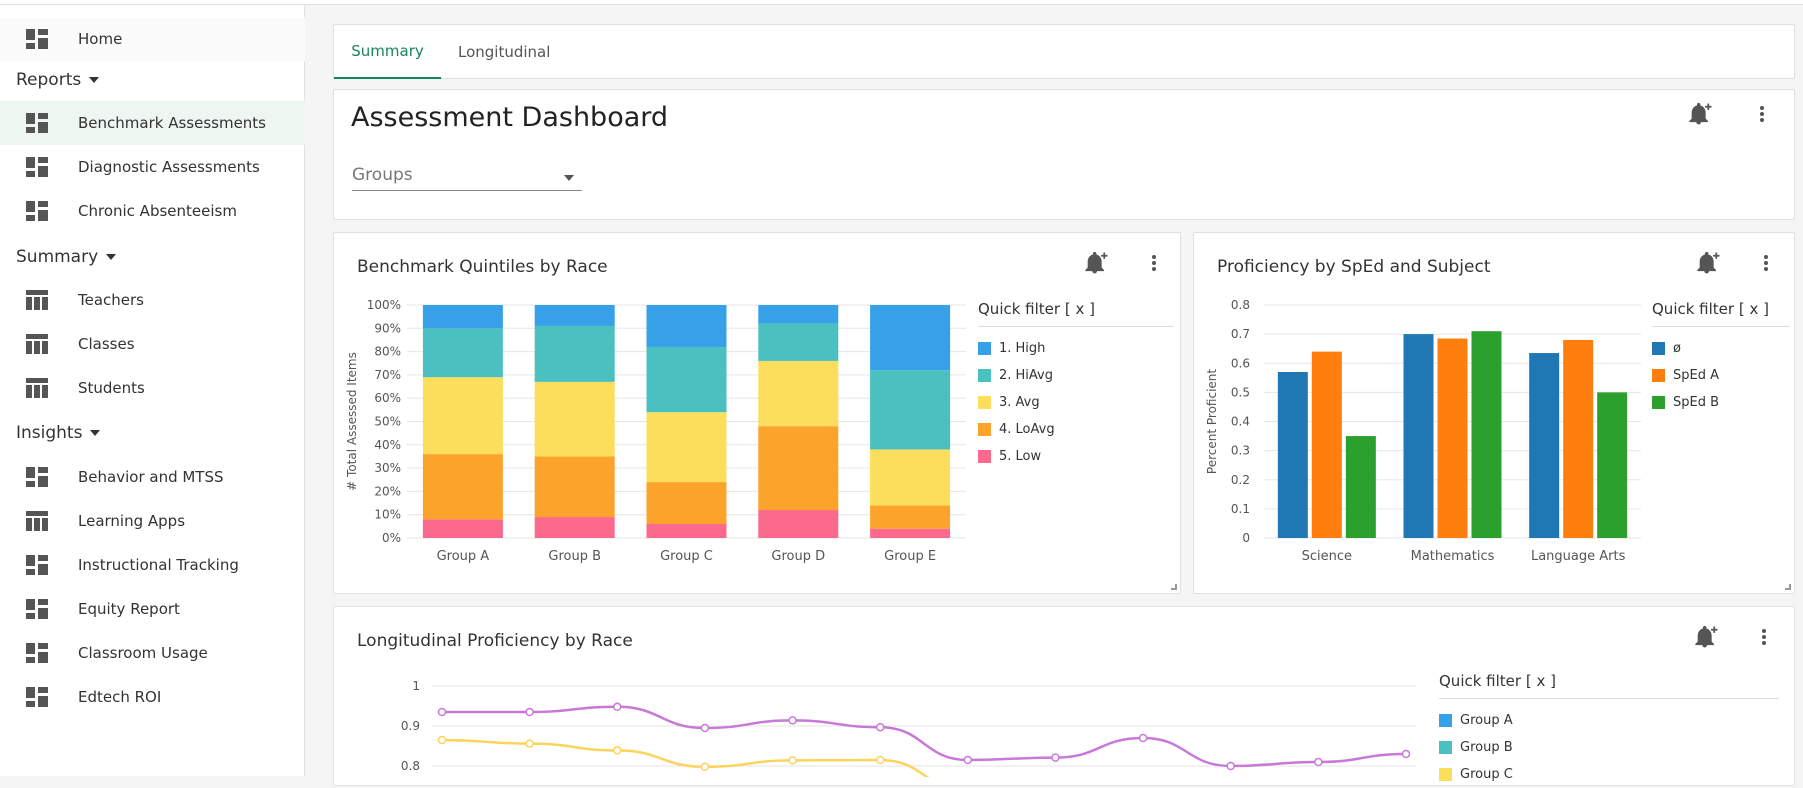 The height and width of the screenshot is (788, 1803). I want to click on sidebar-item-behavior-and-mtss: Behavior and MTSS, so click(152, 477).